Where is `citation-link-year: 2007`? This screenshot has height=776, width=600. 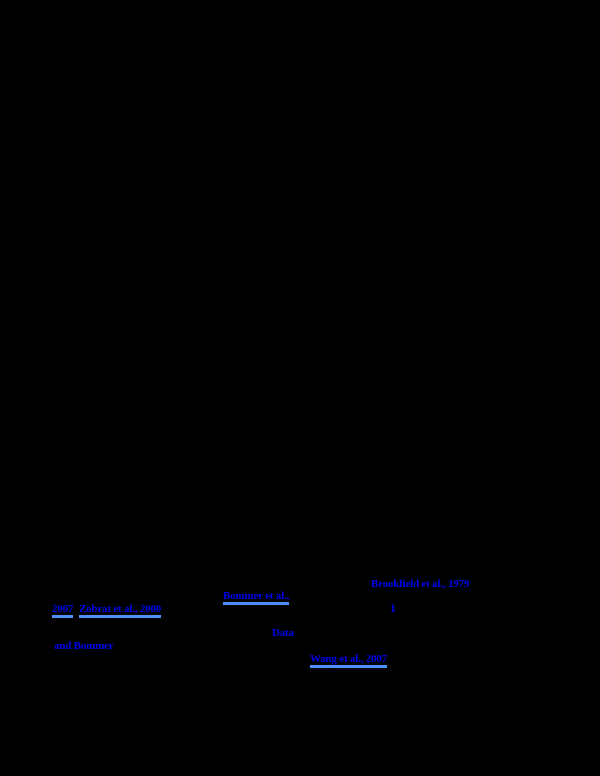
citation-link-year: 2007 is located at coordinates (63, 610).